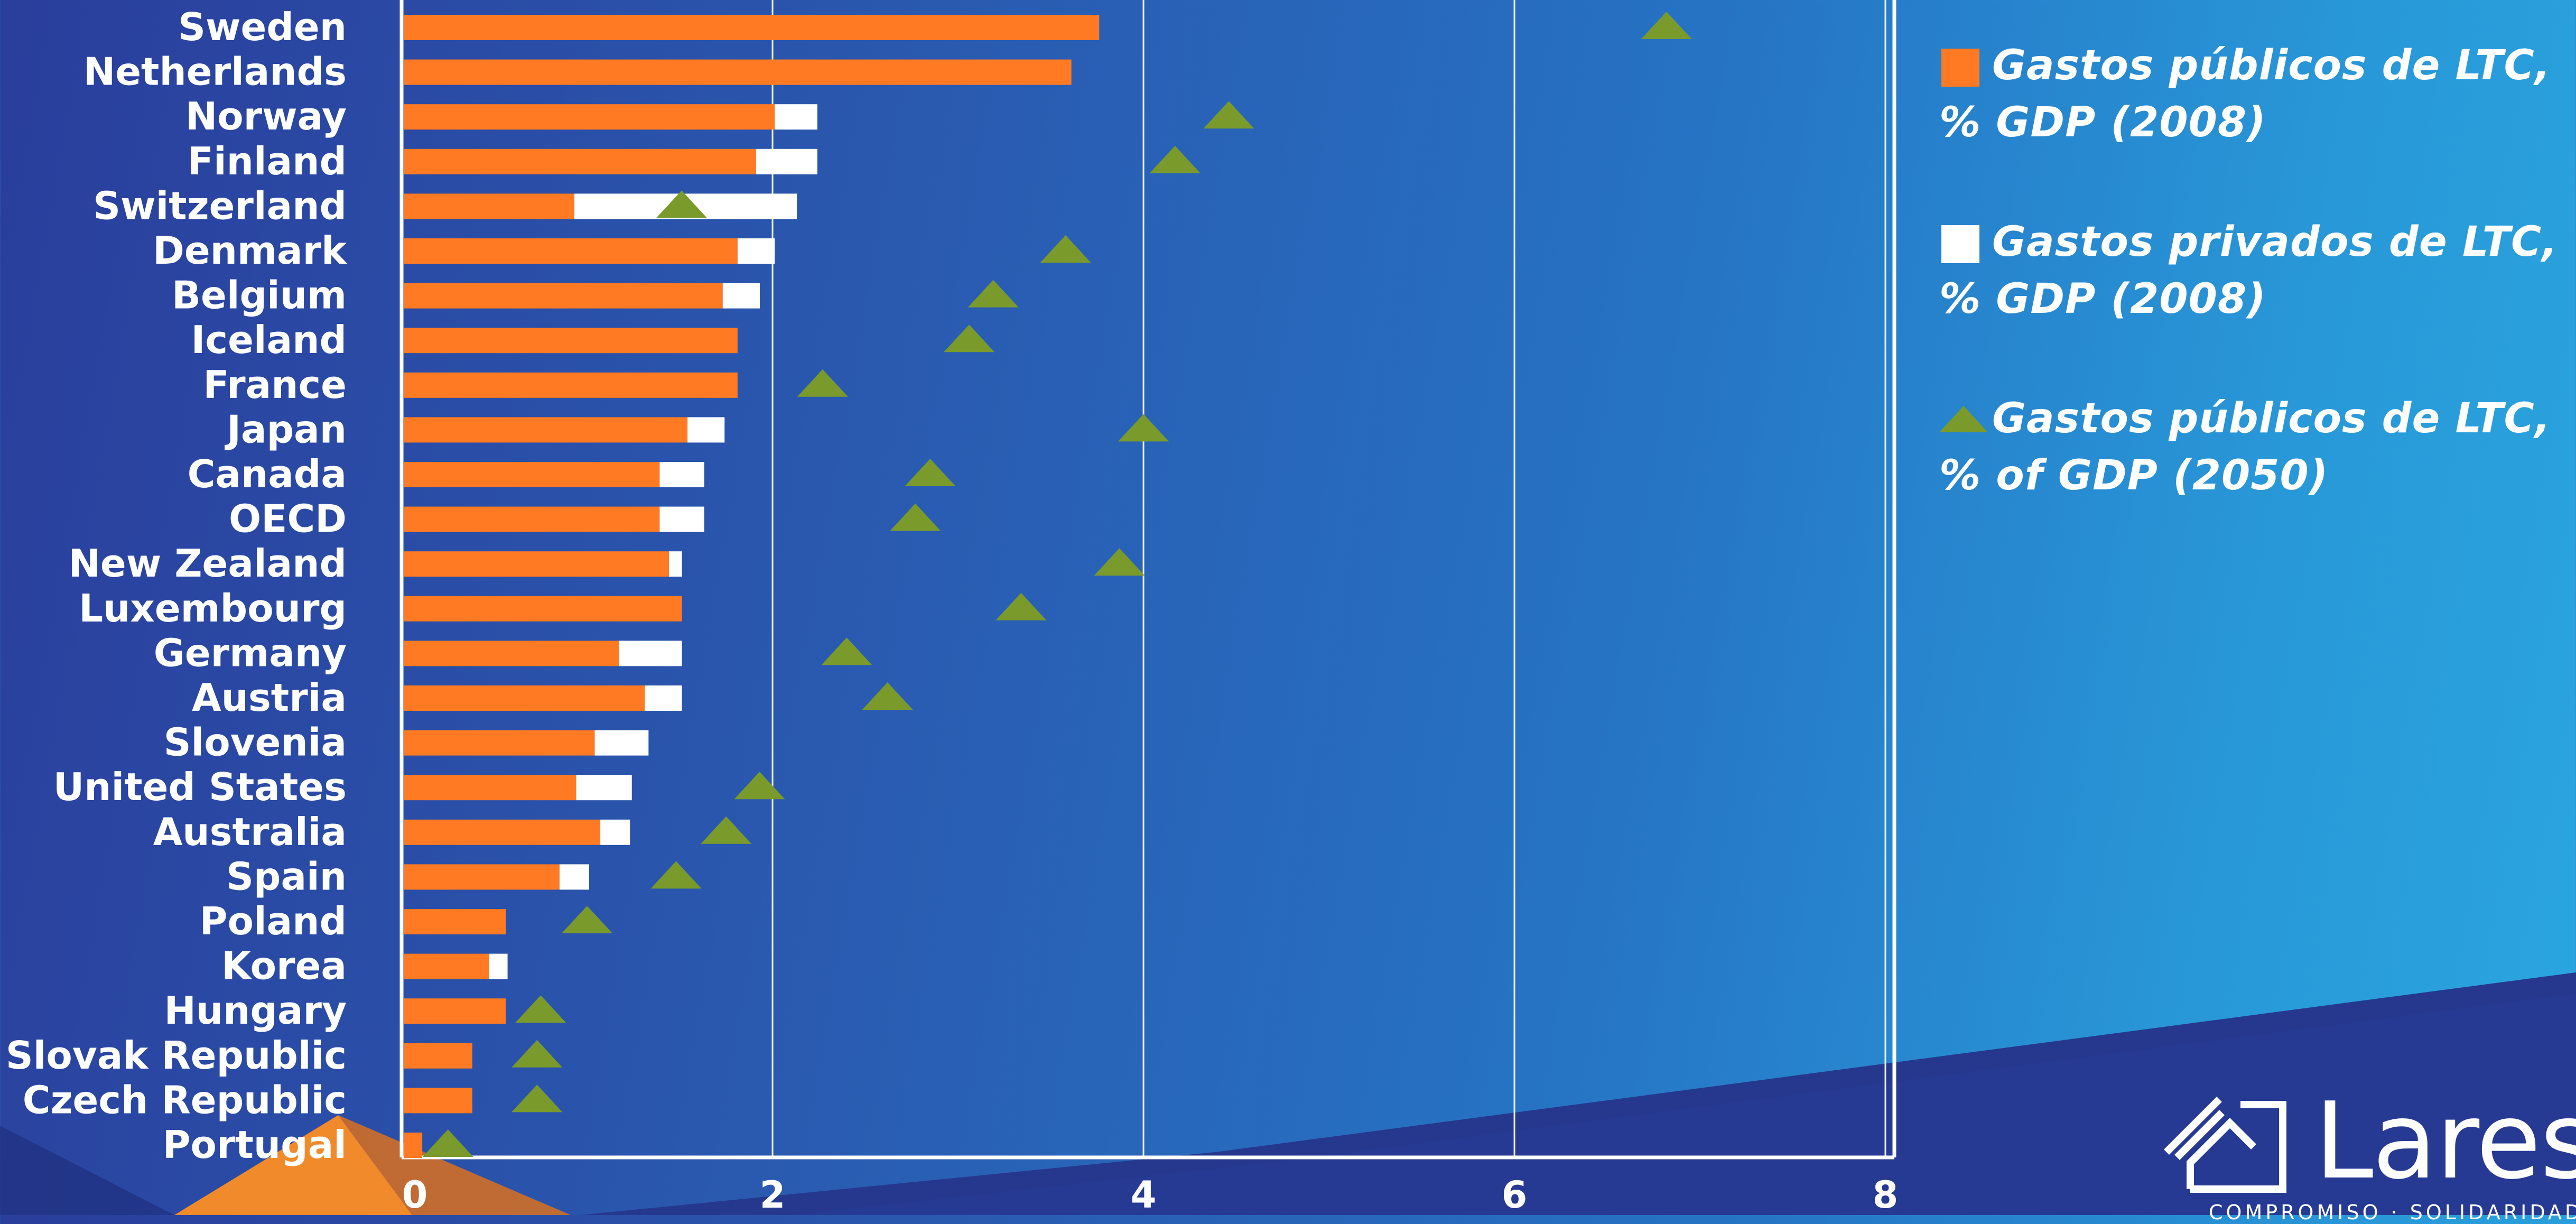  What do you see at coordinates (284, 966) in the screenshot?
I see `category-label: Korea` at bounding box center [284, 966].